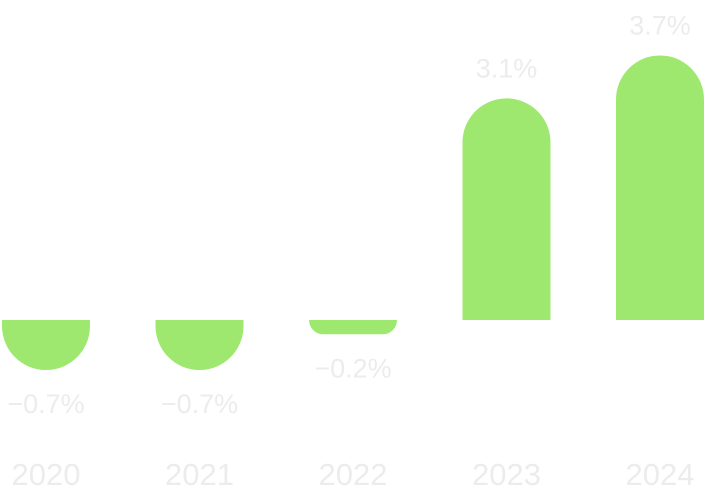  Describe the element at coordinates (660, 26) in the screenshot. I see `value-label: 3.7%` at that location.